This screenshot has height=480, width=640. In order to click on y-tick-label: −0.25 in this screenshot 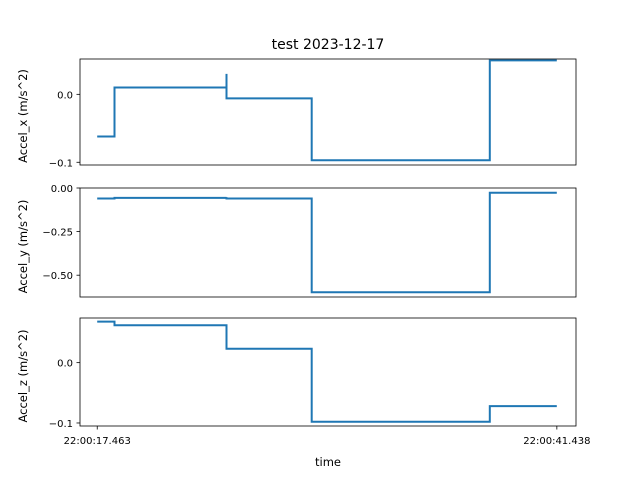, I will do `click(57, 233)`.